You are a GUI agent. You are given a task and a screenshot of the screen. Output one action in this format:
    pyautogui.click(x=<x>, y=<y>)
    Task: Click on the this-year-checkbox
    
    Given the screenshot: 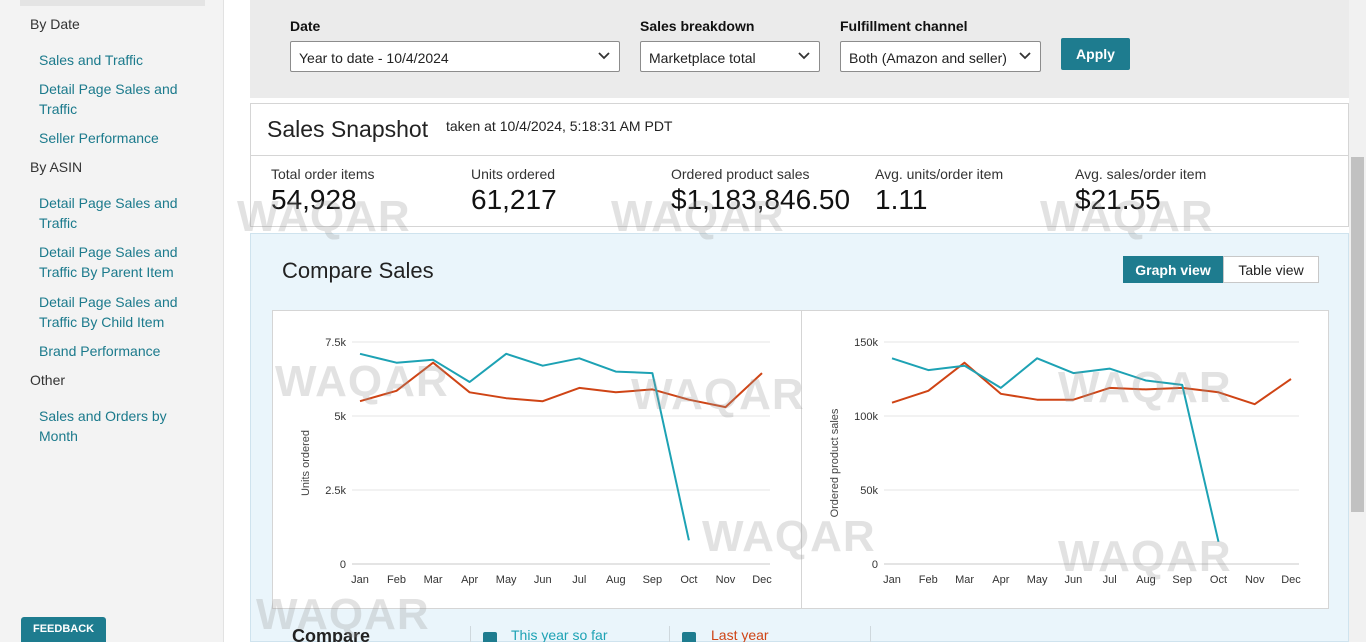 What is the action you would take?
    pyautogui.click(x=490, y=637)
    